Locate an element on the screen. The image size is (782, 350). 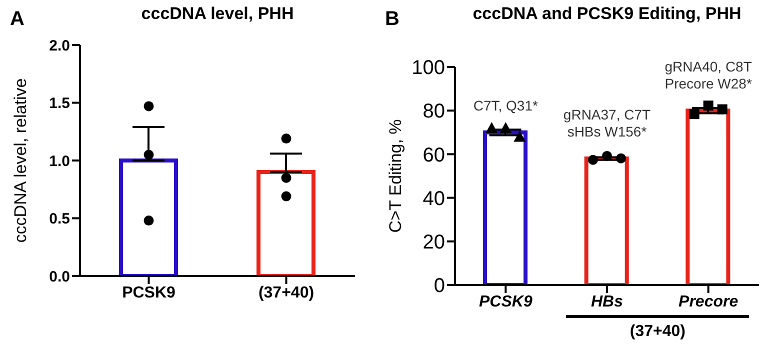
y-tick-label: 40 is located at coordinates (433, 199).